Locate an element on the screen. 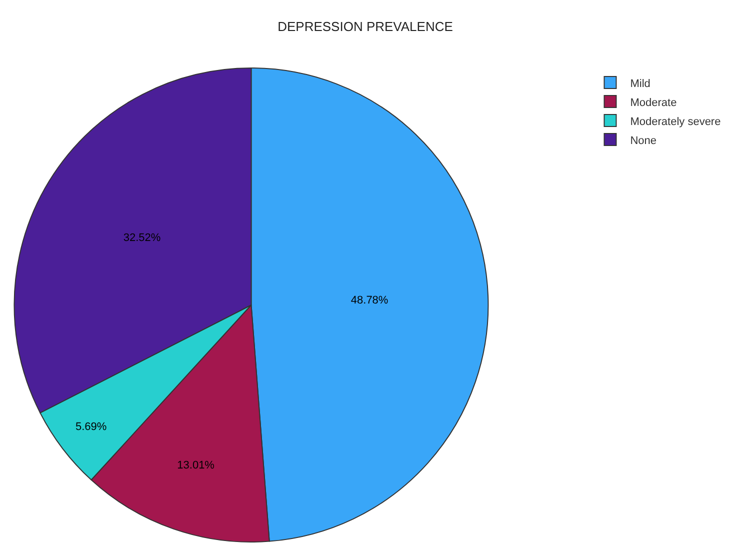 This screenshot has height=544, width=750. legend-label: Mild is located at coordinates (640, 84).